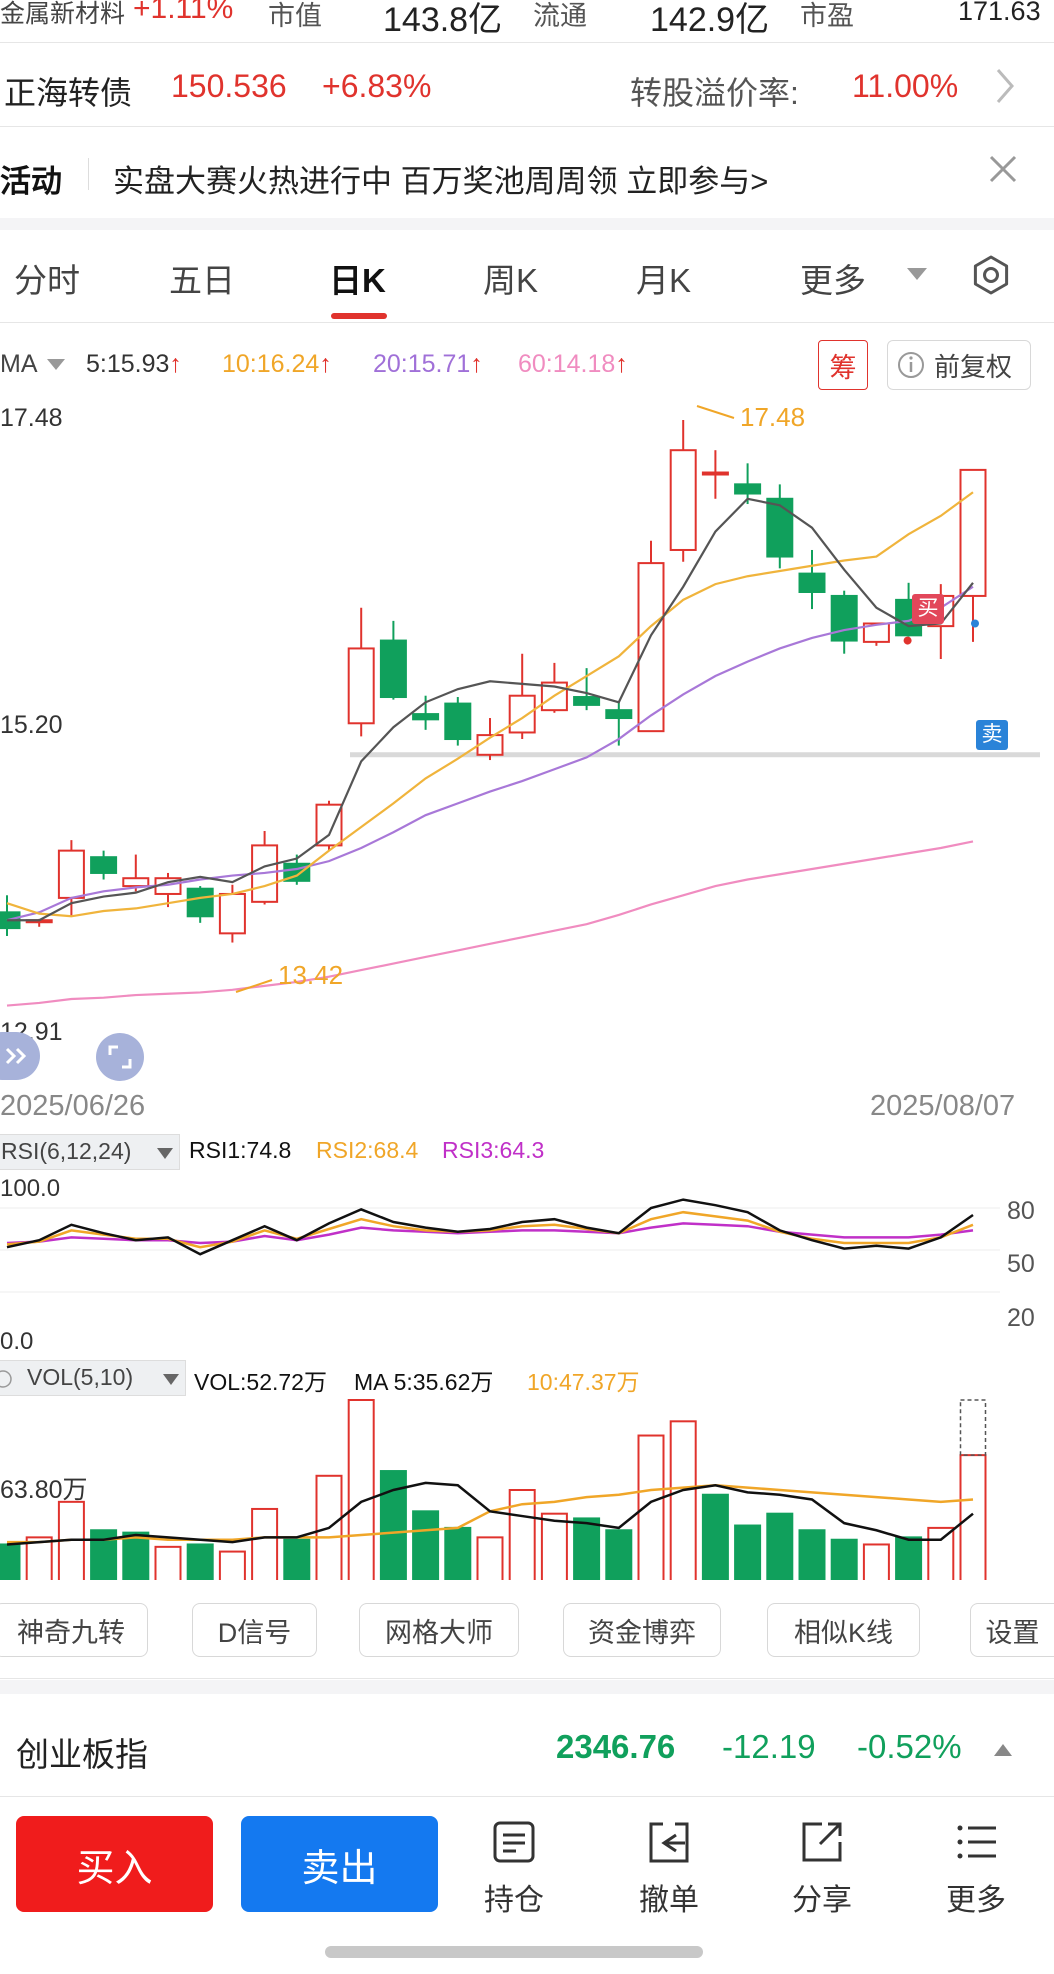  Describe the element at coordinates (527, 1487) in the screenshot. I see `volume-chart` at that location.